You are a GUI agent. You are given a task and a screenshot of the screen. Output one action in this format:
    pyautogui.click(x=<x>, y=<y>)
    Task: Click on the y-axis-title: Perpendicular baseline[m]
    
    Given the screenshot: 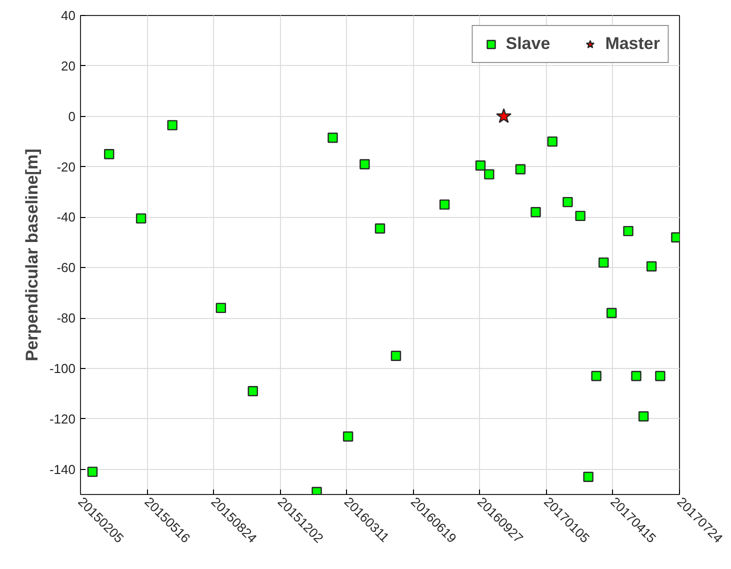 What is the action you would take?
    pyautogui.click(x=32, y=255)
    